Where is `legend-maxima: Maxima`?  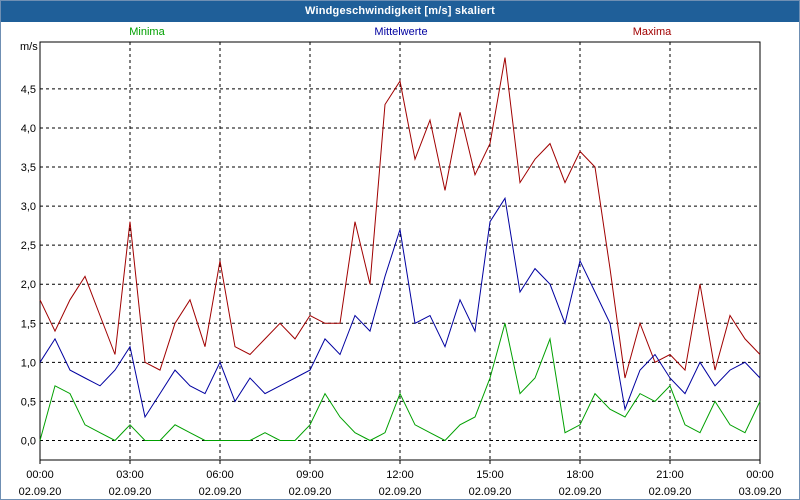
legend-maxima: Maxima is located at coordinates (652, 32).